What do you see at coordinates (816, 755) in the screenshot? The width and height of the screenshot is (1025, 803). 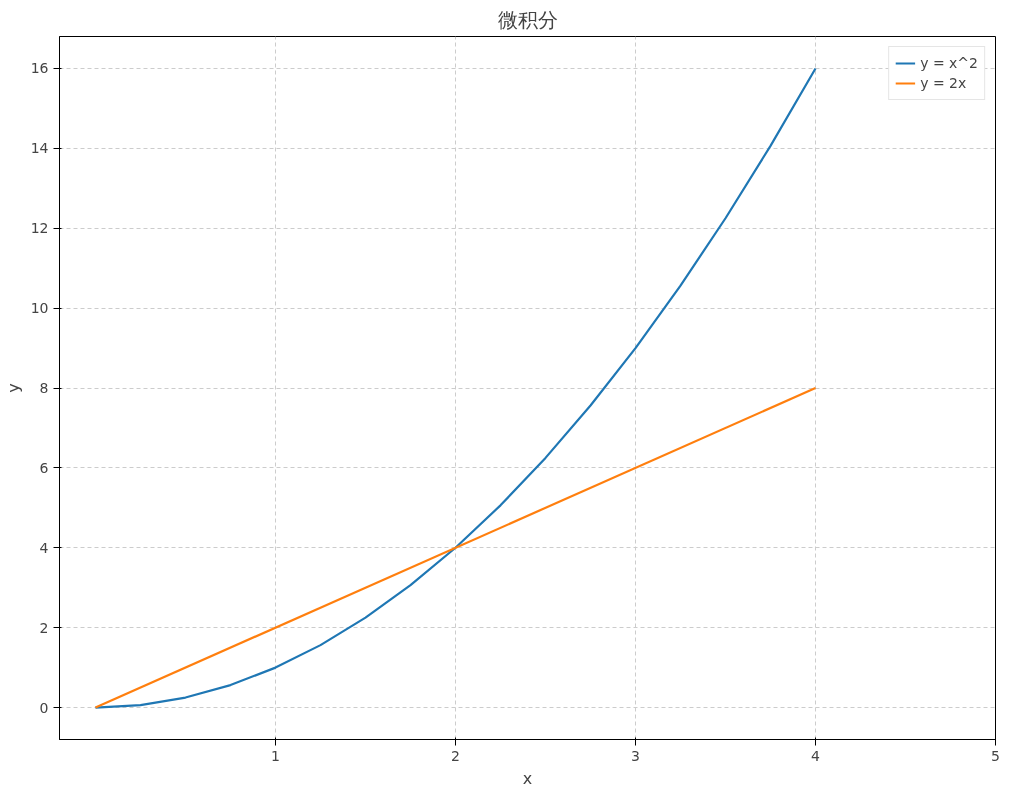 I see `x-tick-label: 4` at bounding box center [816, 755].